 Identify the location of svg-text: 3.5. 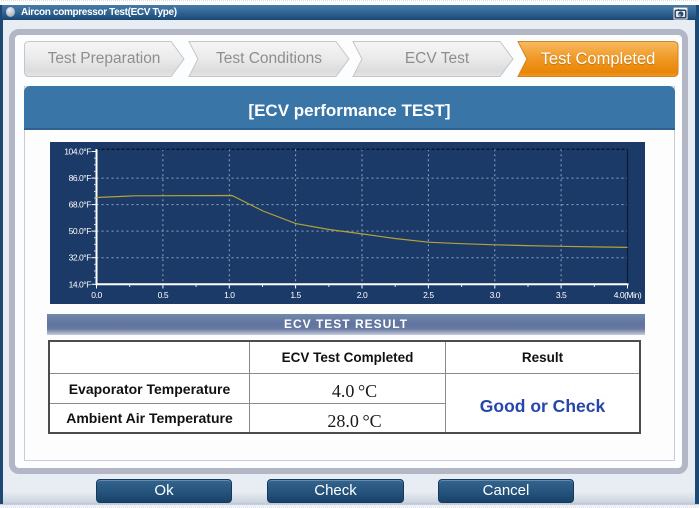
(561, 295).